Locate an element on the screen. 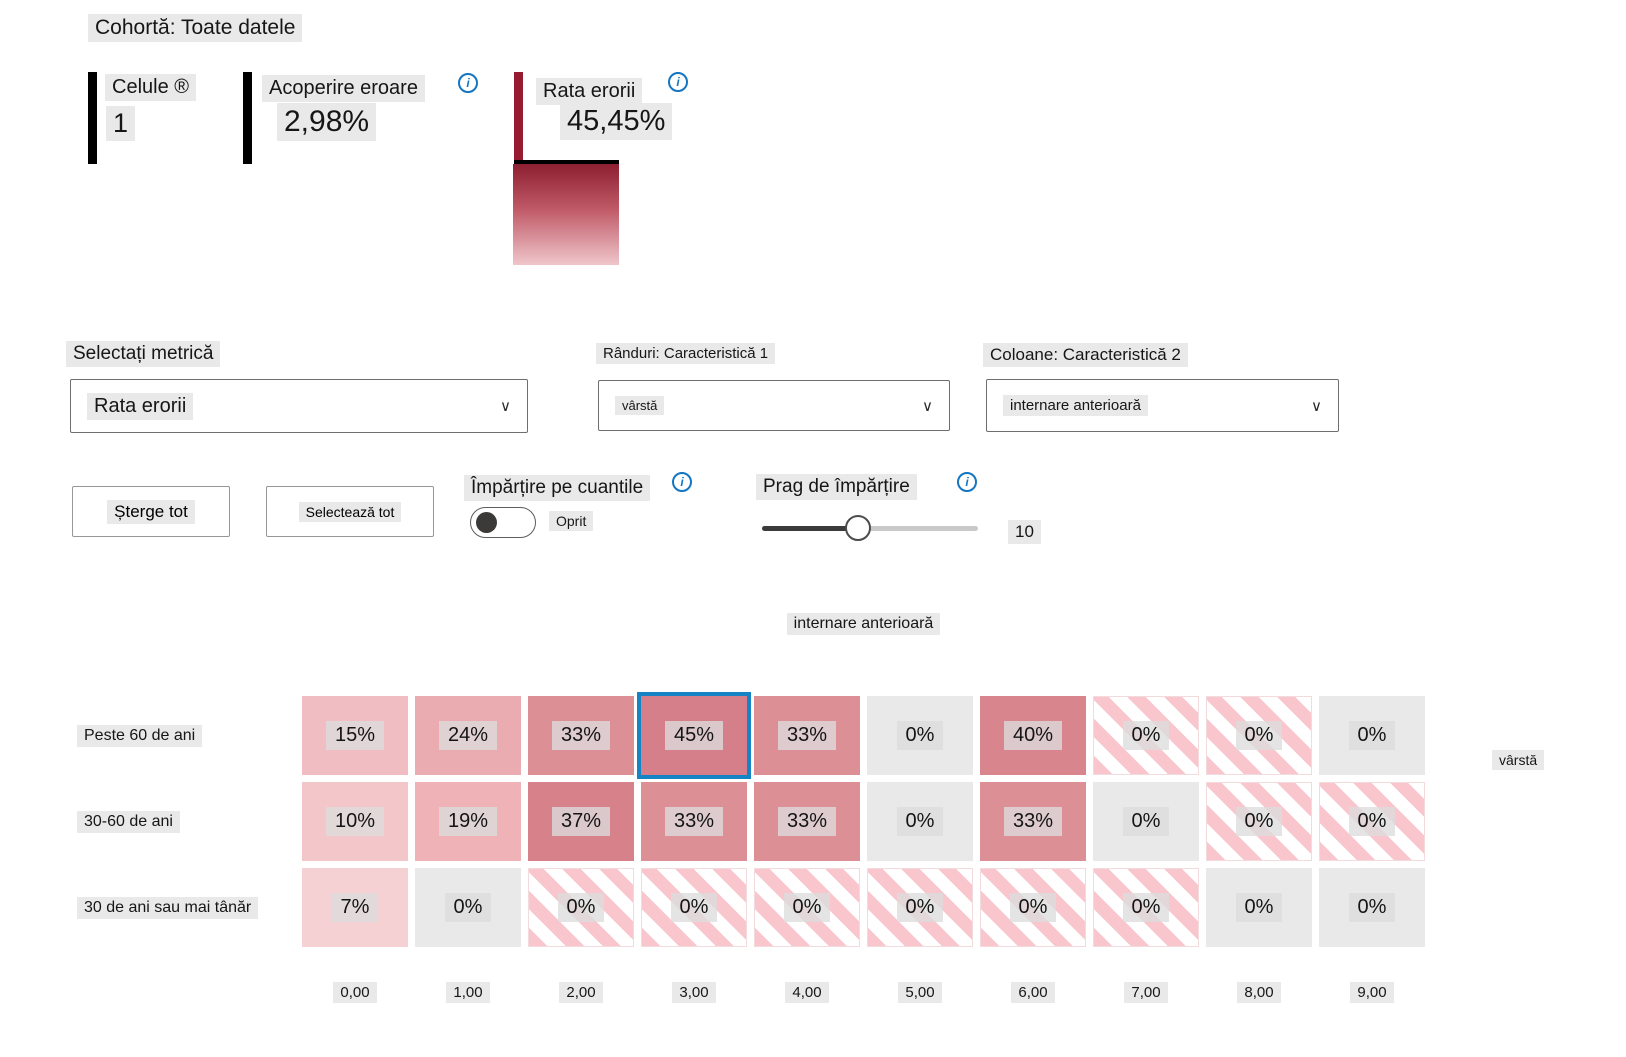 The height and width of the screenshot is (1057, 1626). selected-node-top-edge is located at coordinates (566, 162).